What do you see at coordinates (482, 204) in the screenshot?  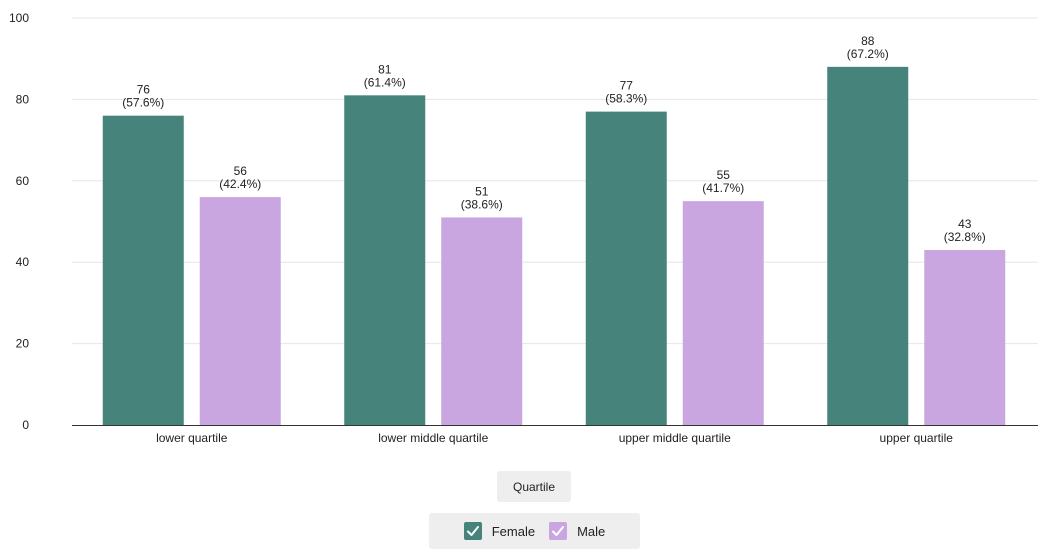 I see `data-label-percent: (38.6%)` at bounding box center [482, 204].